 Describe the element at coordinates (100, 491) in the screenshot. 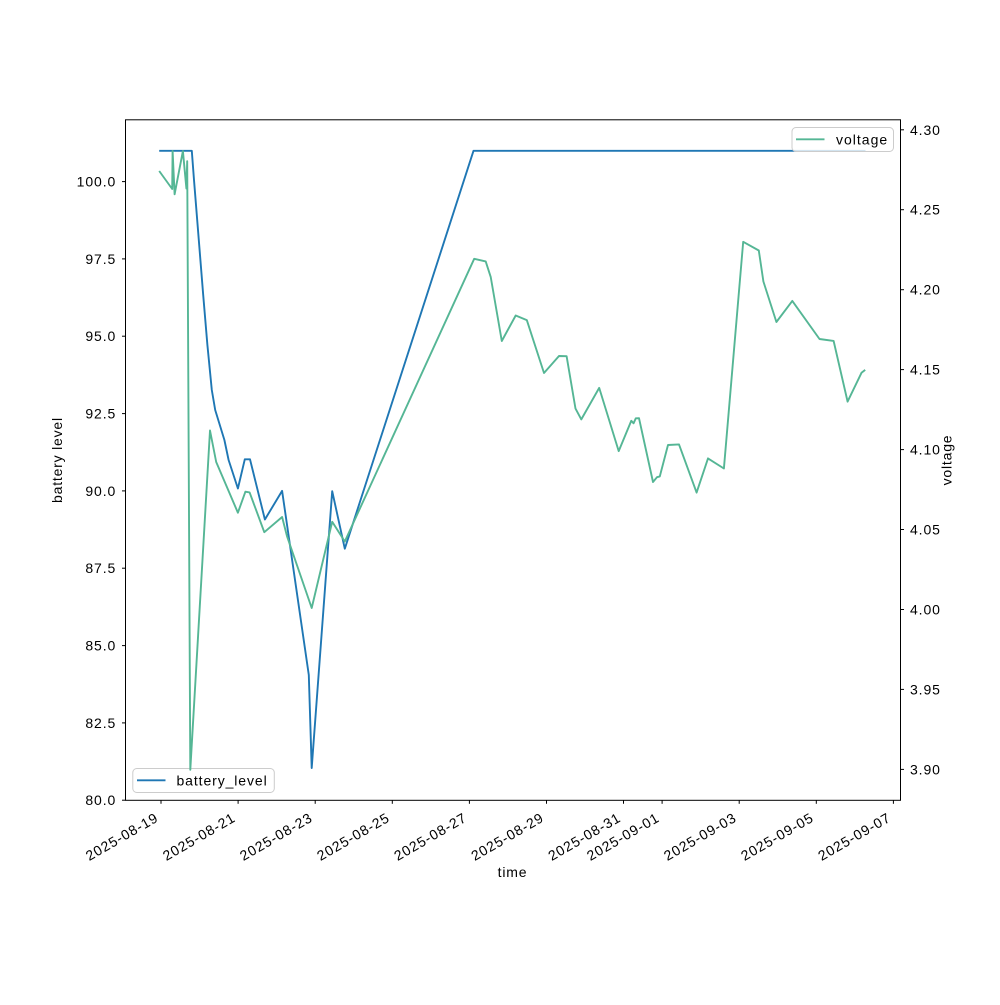

I see `svg-text: 90.0` at that location.